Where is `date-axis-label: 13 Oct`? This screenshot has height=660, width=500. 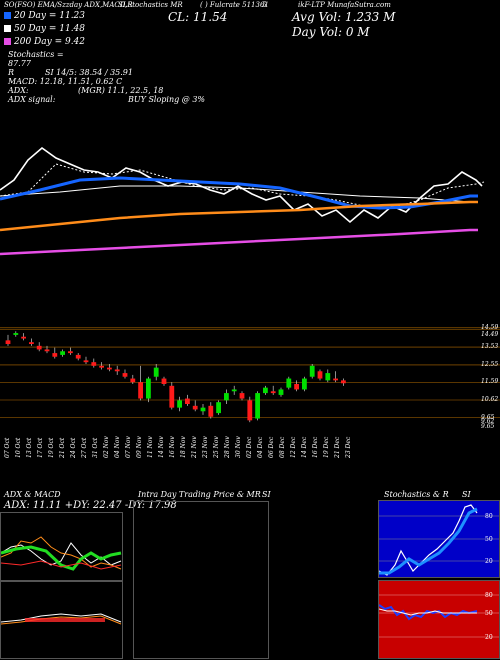 date-axis-label: 13 Oct is located at coordinates (29, 447).